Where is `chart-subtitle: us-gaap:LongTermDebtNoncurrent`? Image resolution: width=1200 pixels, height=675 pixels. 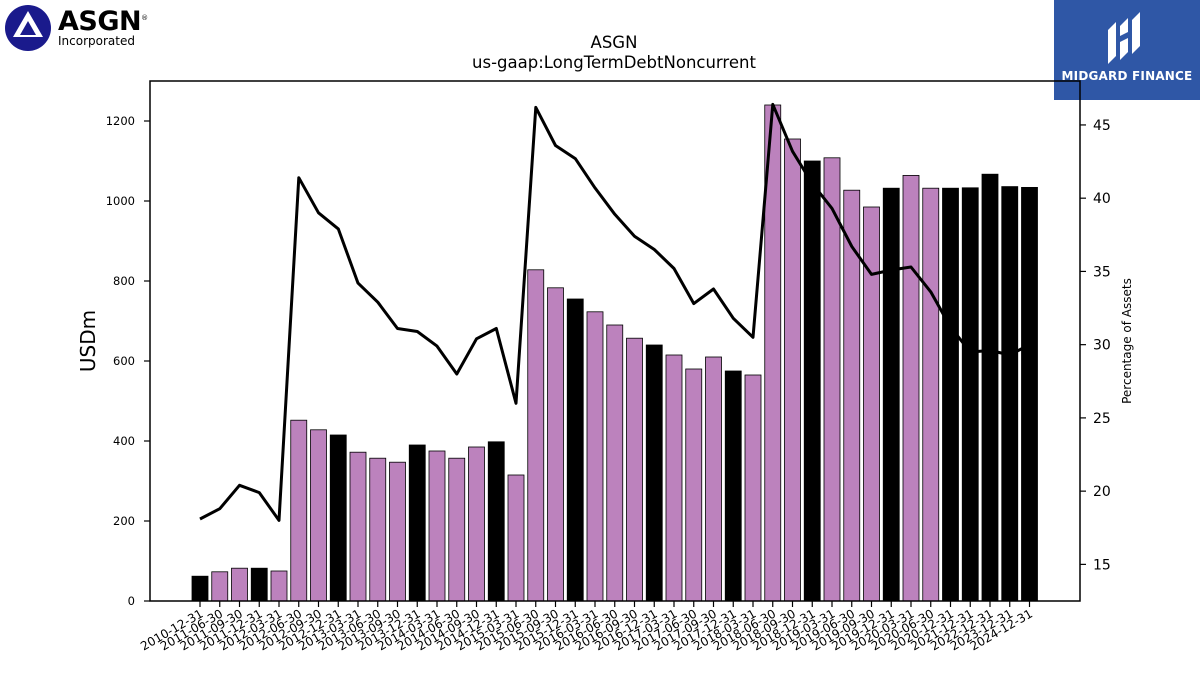 chart-subtitle: us-gaap:LongTermDebtNoncurrent is located at coordinates (614, 62).